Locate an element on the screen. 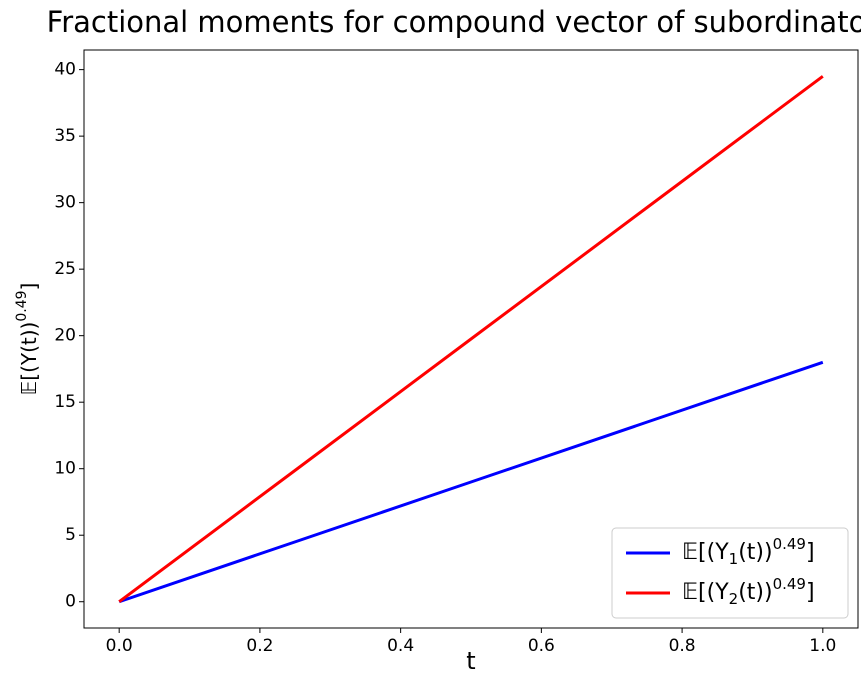 The height and width of the screenshot is (674, 861). legend-box is located at coordinates (730, 573).